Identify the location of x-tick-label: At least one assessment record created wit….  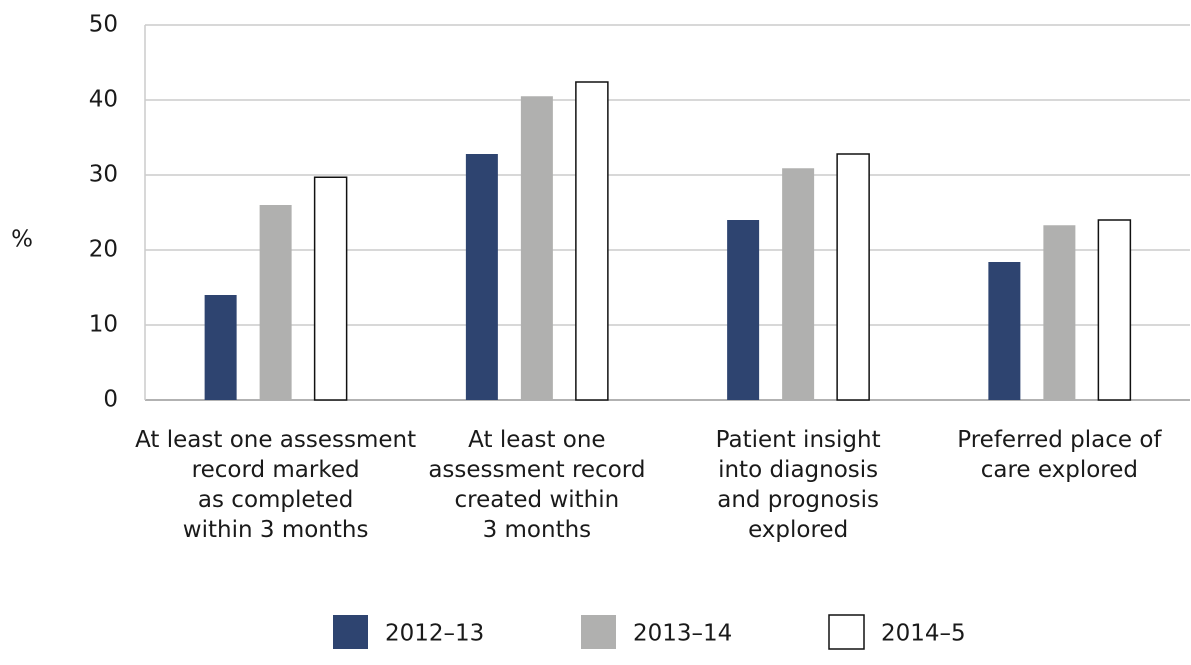
(536, 485).